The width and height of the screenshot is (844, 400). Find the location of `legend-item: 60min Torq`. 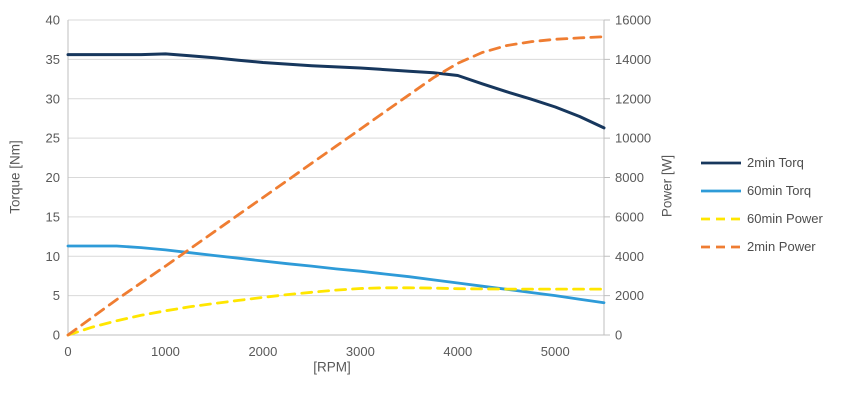

legend-item: 60min Torq is located at coordinates (761, 190).